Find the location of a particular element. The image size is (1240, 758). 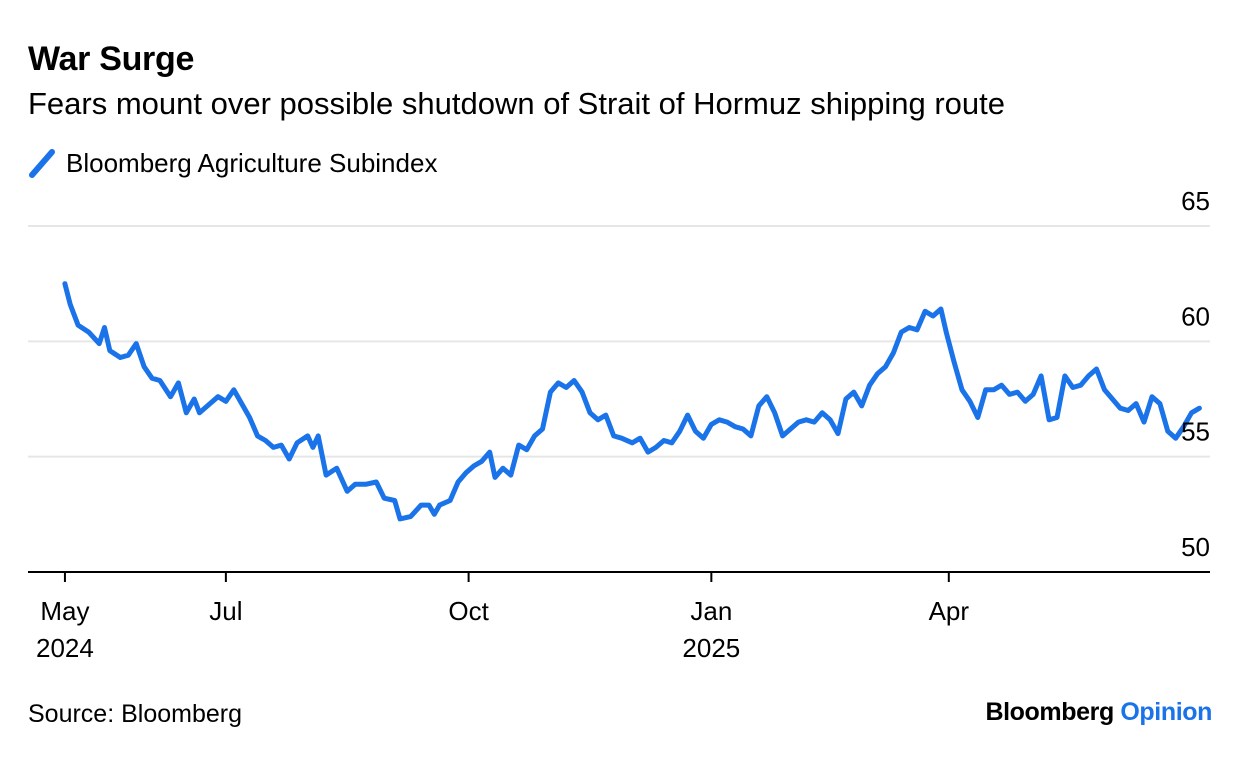

y-tick-label-65: 65 is located at coordinates (1195, 201).